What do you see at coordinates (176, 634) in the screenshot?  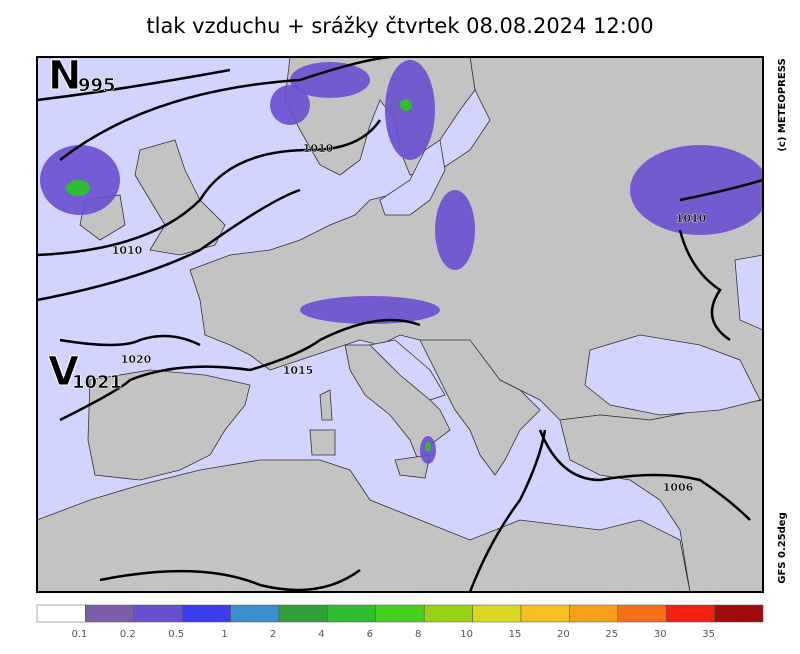 I see `legend-tick: 0.5` at bounding box center [176, 634].